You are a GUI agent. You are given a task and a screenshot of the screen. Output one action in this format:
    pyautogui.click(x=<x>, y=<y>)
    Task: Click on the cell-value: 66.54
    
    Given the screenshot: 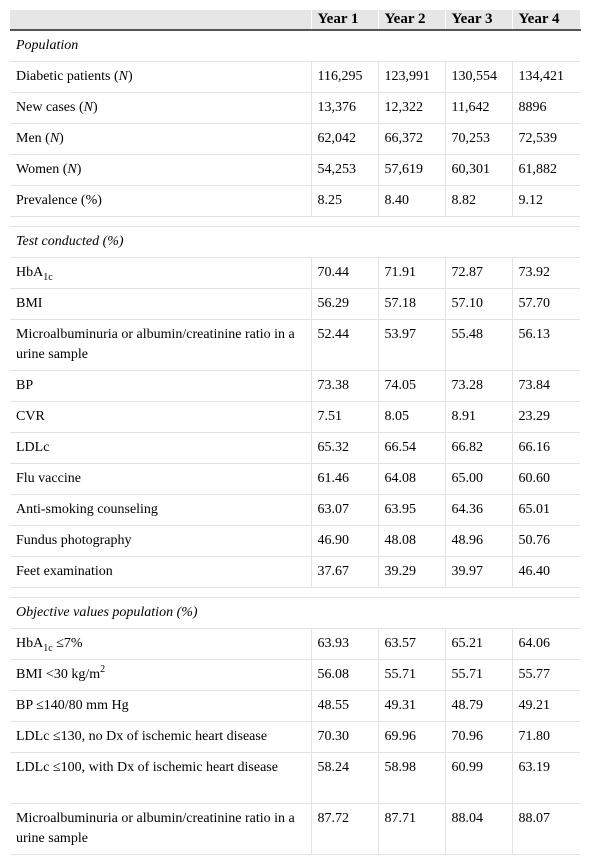 What is the action you would take?
    pyautogui.click(x=412, y=448)
    